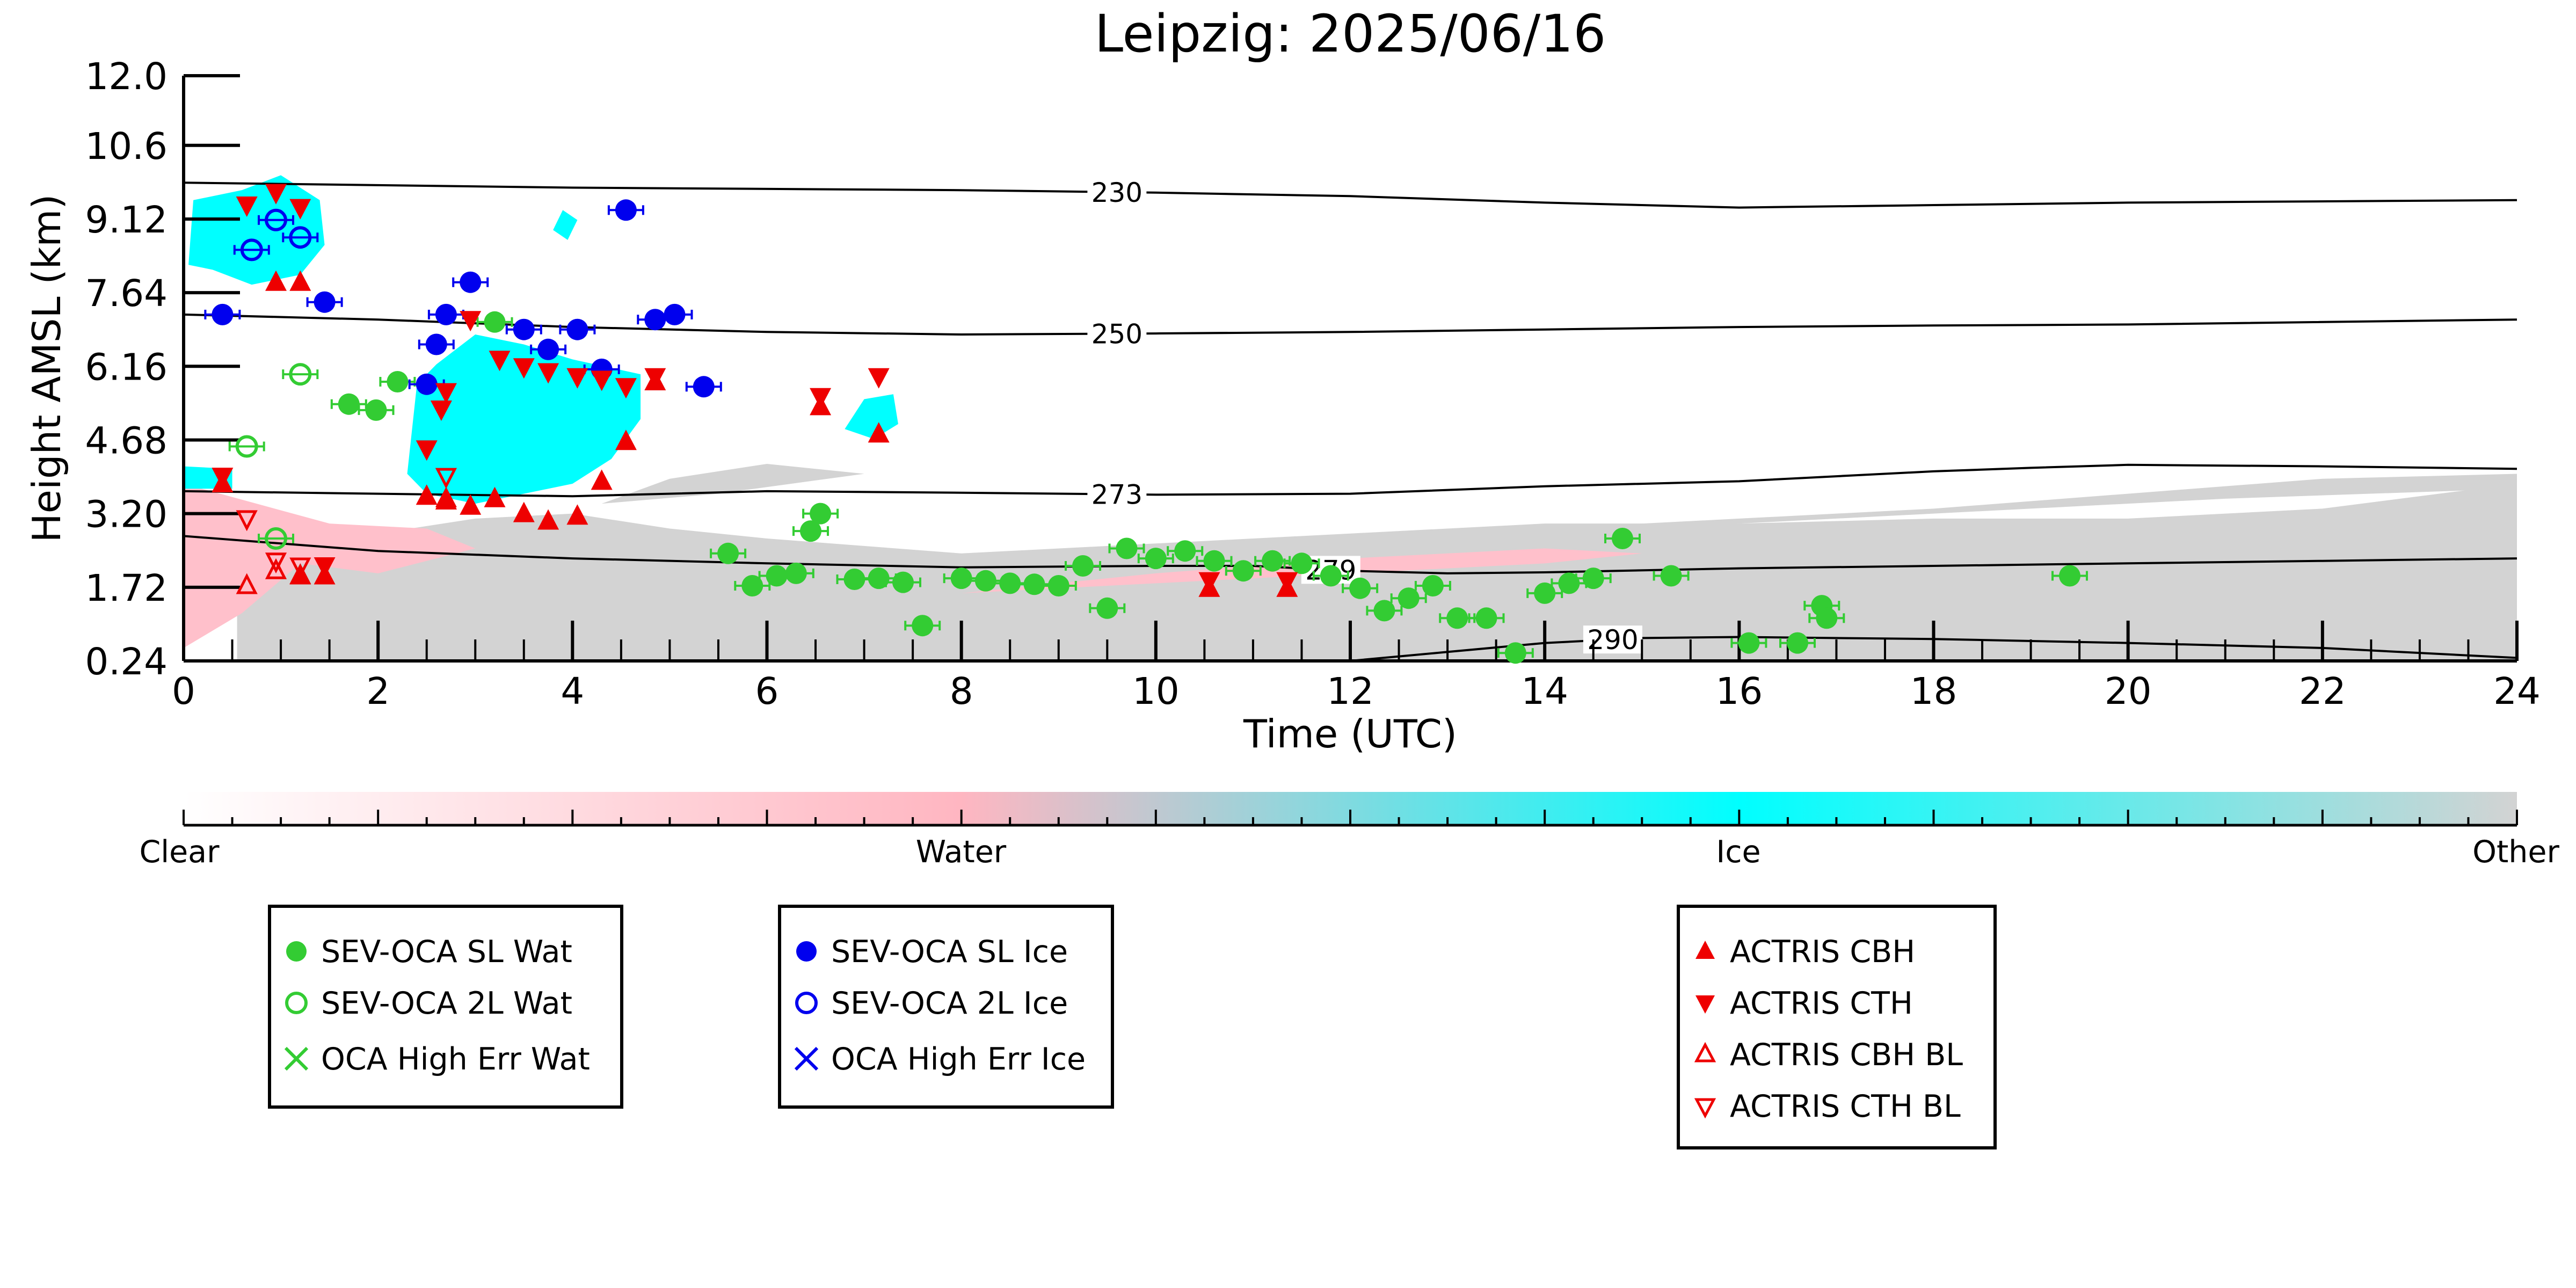  I want to click on classification-region-other, so click(732, 483).